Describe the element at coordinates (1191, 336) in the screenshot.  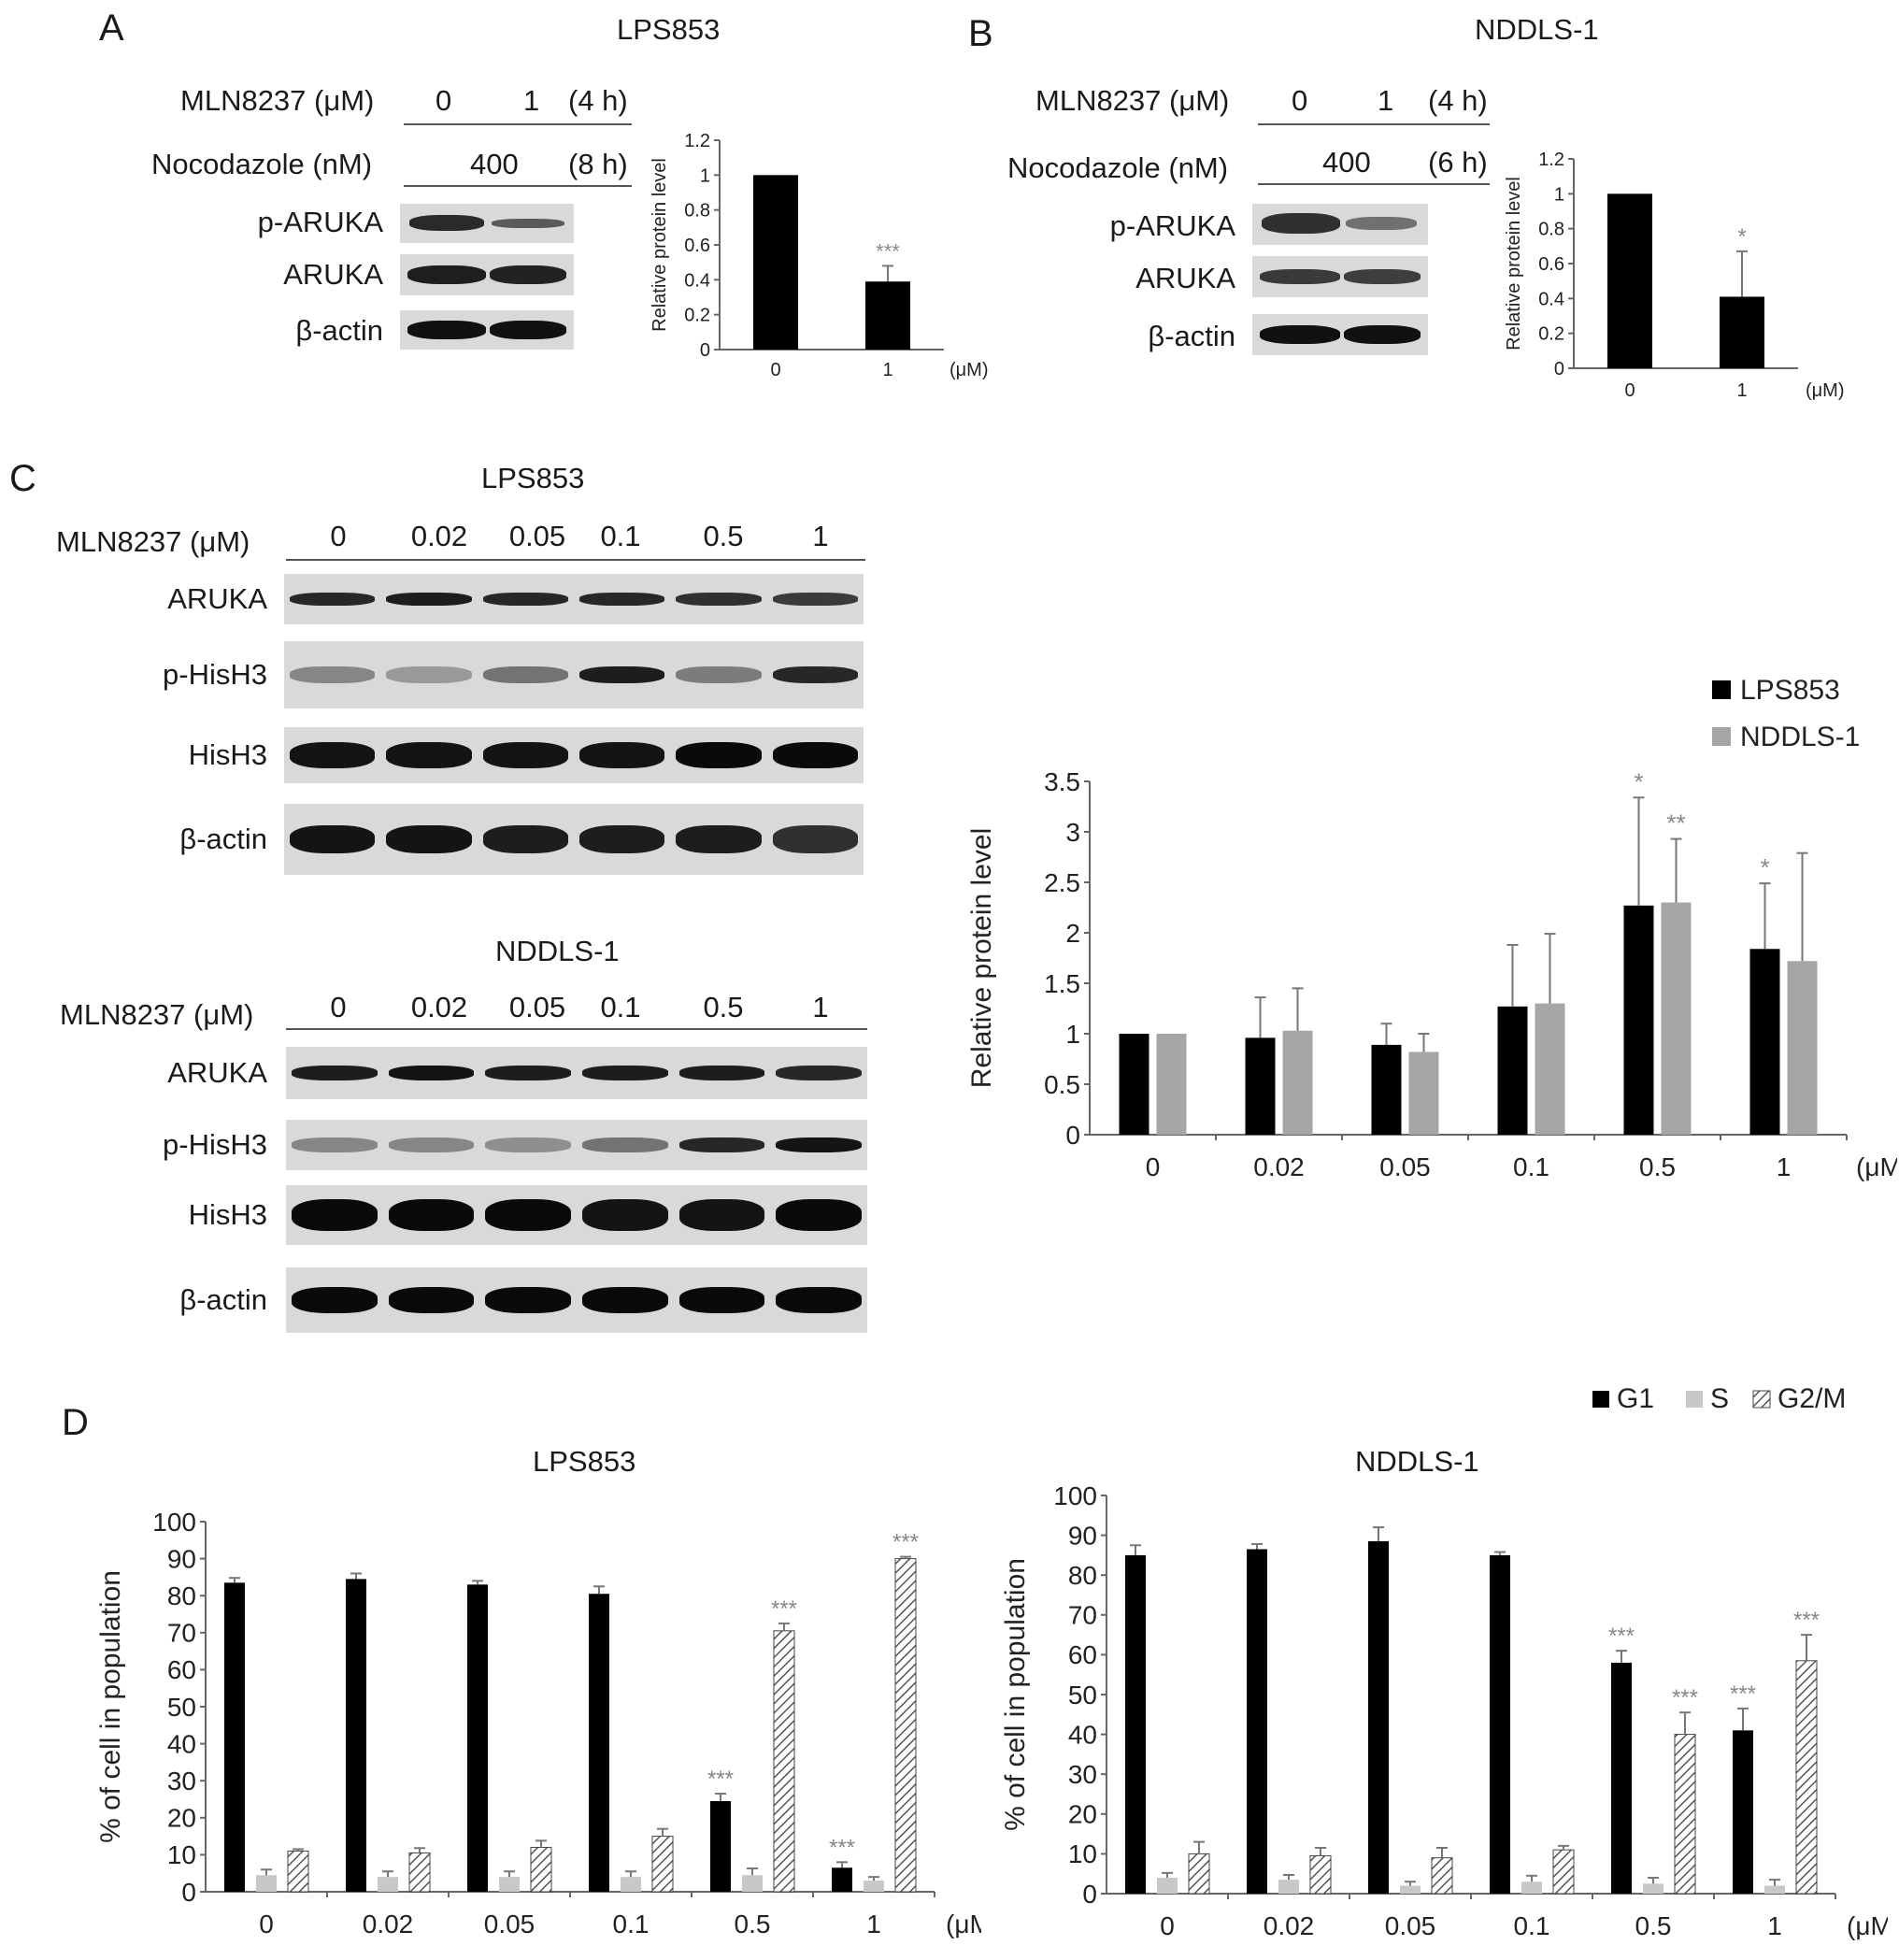
I see `panel-b-blot-label-2: β-actin` at that location.